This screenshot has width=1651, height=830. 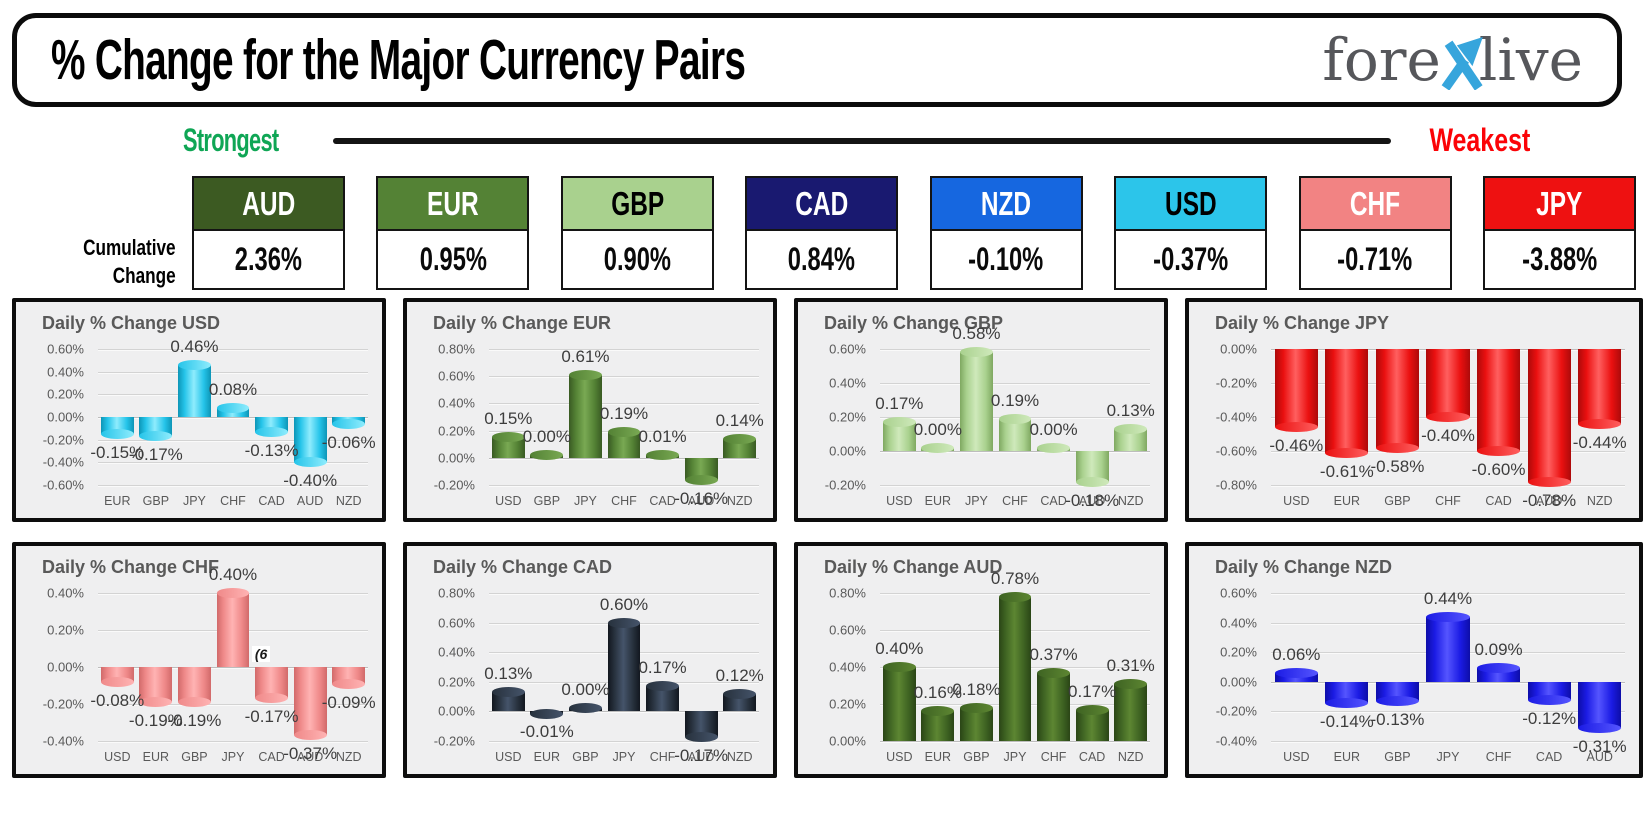 I want to click on weakest-label: Weakest, so click(x=1479, y=140).